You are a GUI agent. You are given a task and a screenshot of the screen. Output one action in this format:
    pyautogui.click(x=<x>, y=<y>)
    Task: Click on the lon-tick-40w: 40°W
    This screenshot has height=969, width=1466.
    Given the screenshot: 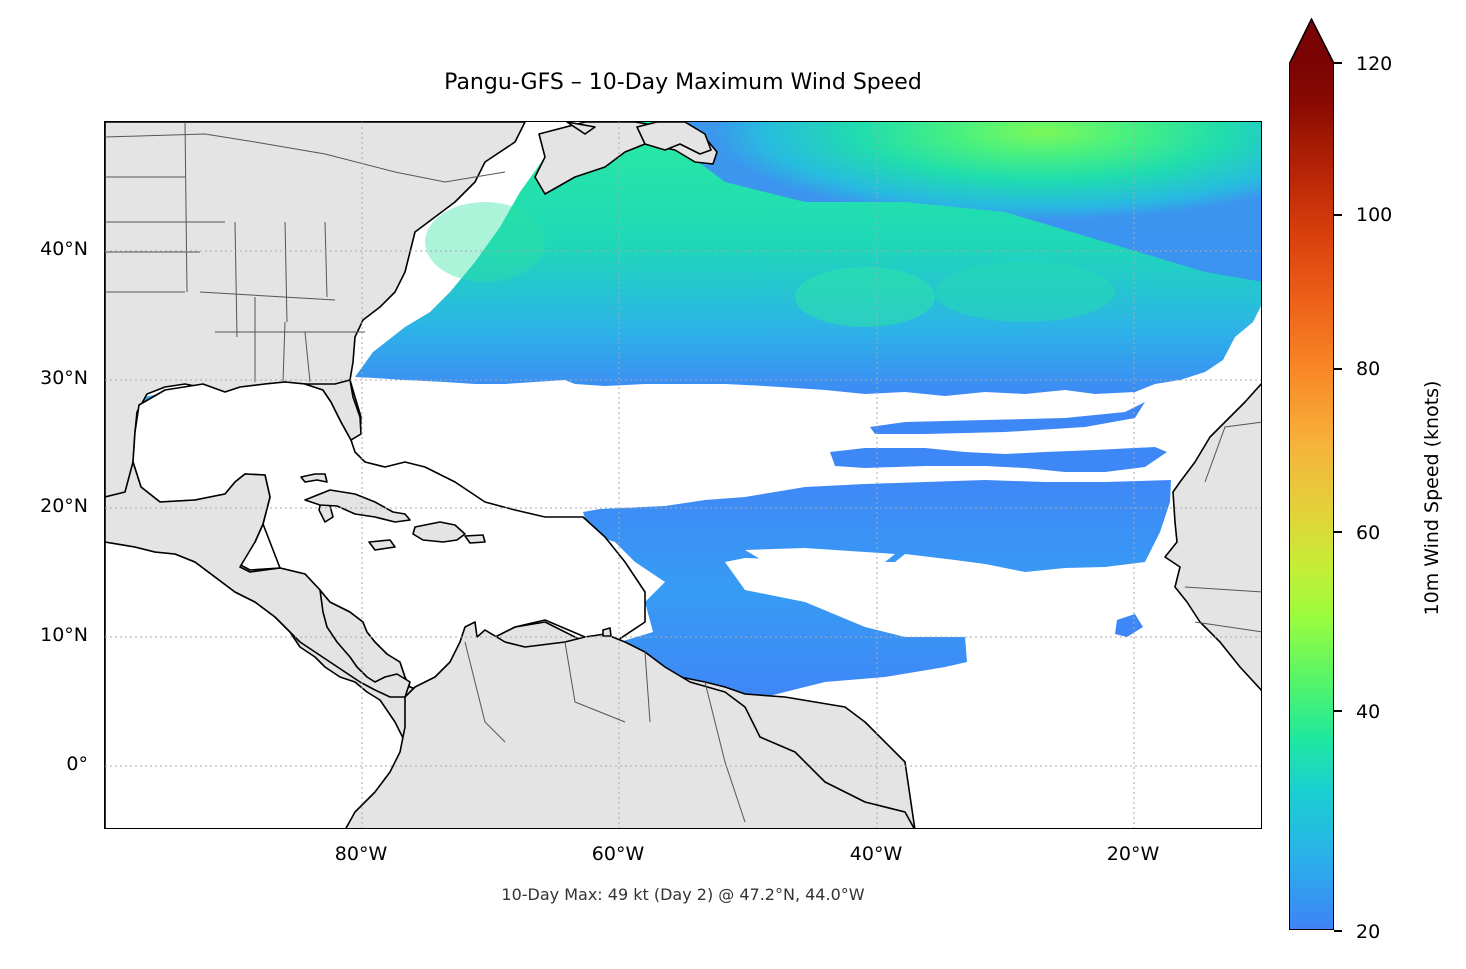 What is the action you would take?
    pyautogui.click(x=876, y=854)
    